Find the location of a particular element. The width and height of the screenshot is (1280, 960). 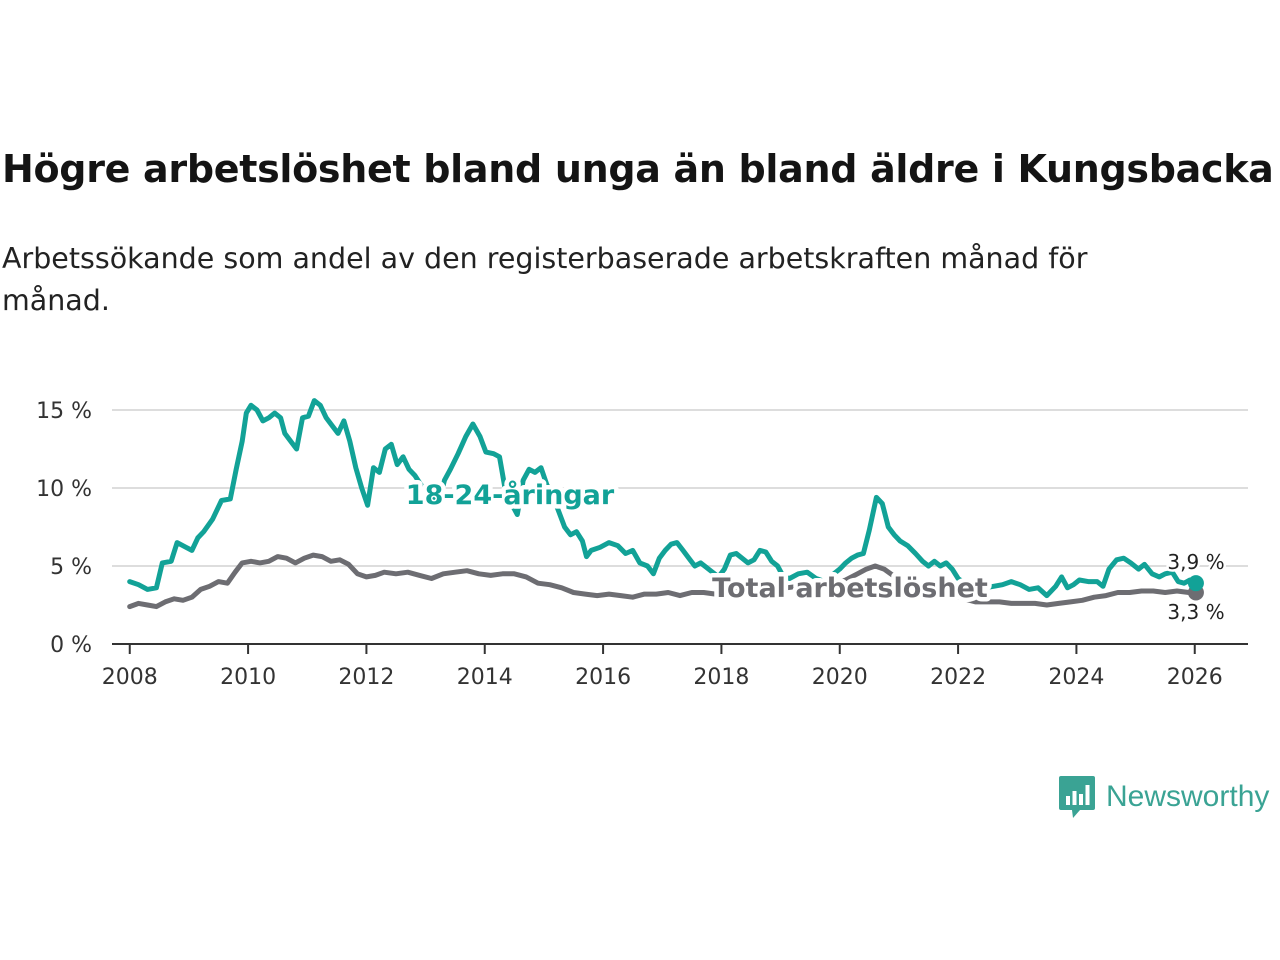

x-tick-label: 2016 is located at coordinates (603, 677).